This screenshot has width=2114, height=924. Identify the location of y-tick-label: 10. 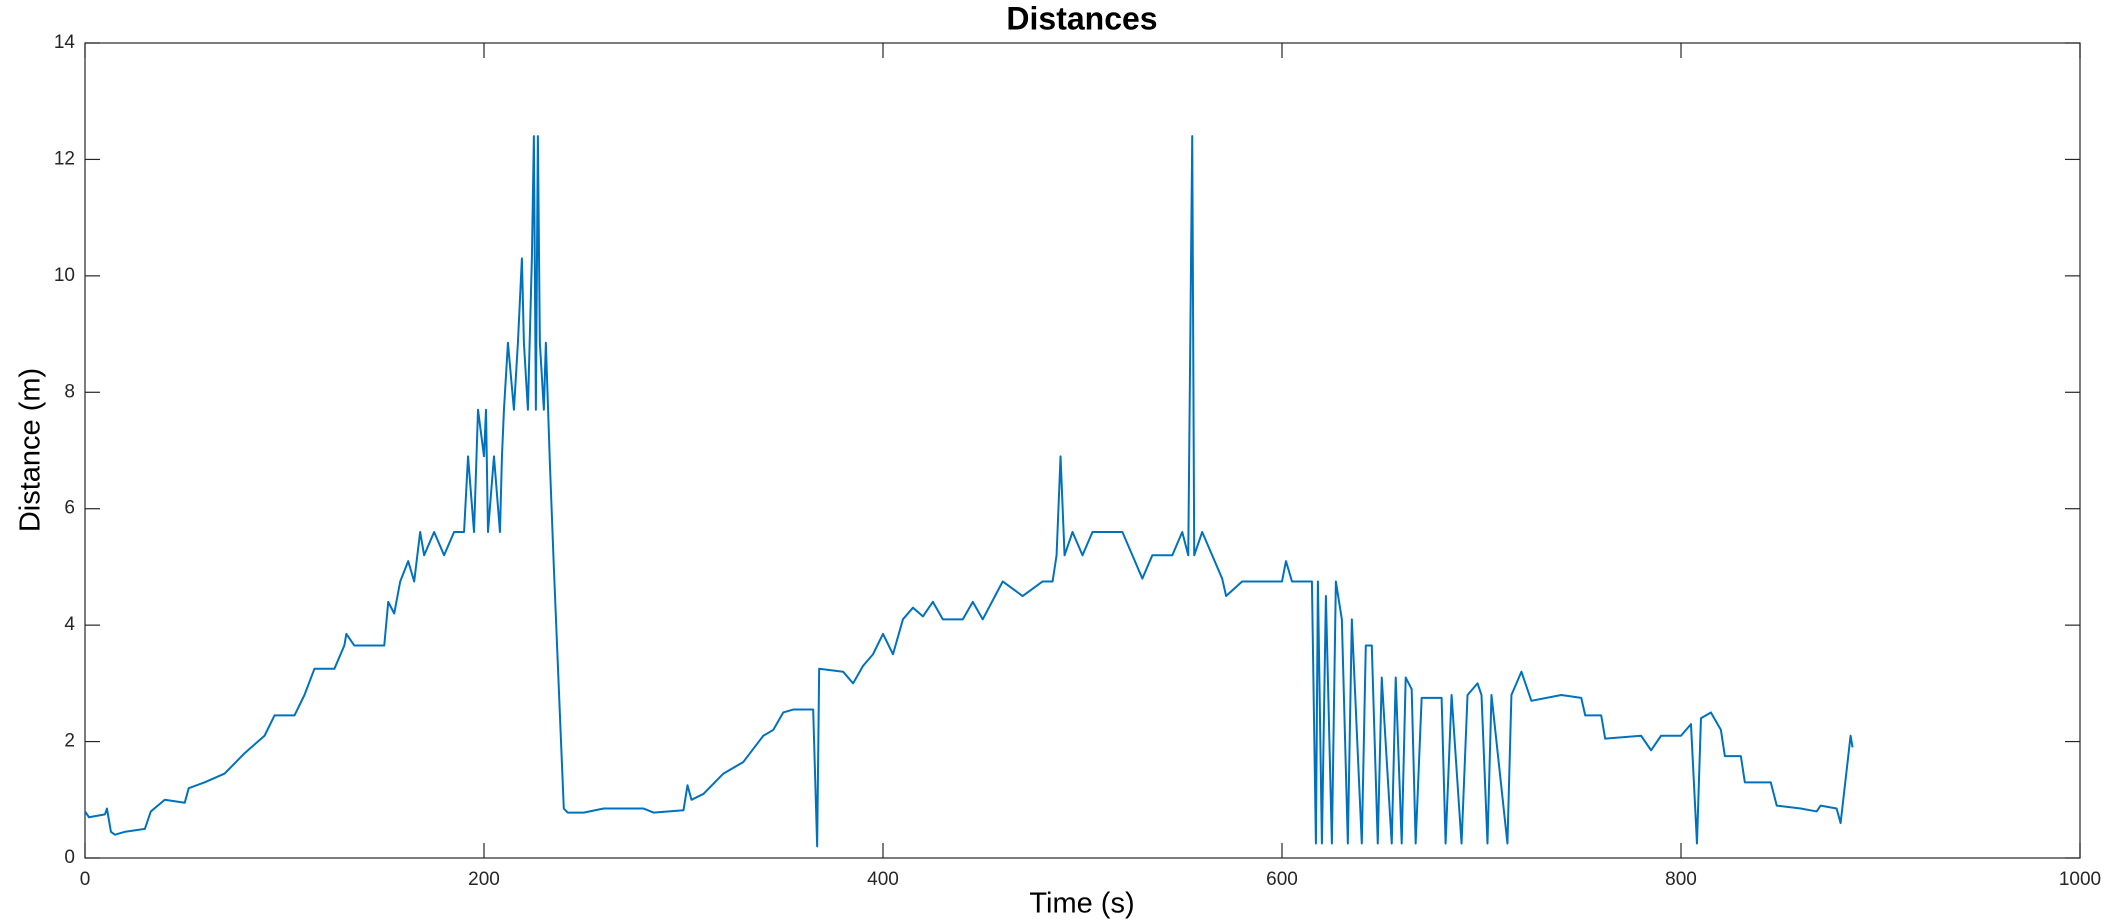
(64, 275).